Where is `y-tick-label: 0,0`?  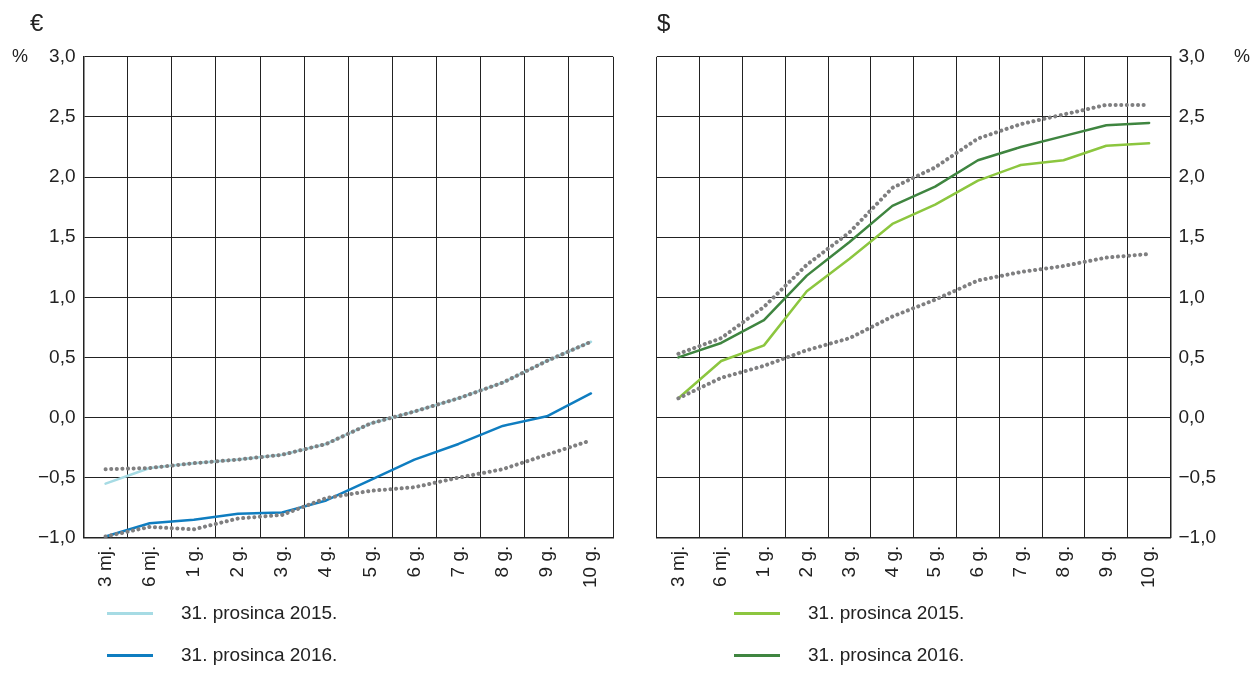
y-tick-label: 0,0 is located at coordinates (62, 416).